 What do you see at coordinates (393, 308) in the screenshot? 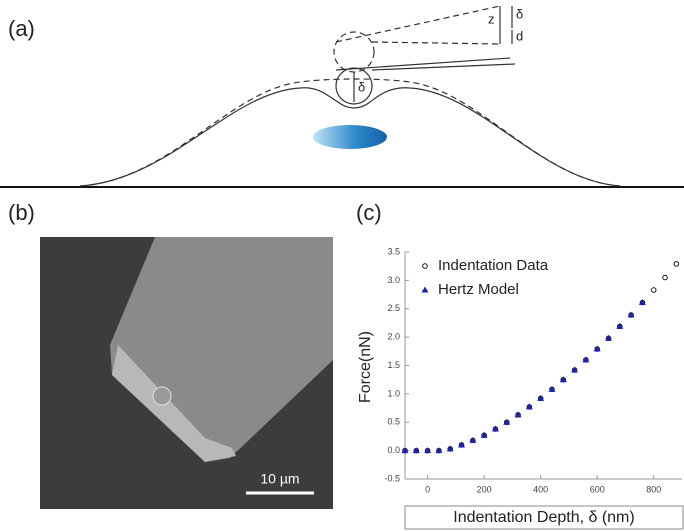
I see `y-tick-label: 2.5` at bounding box center [393, 308].